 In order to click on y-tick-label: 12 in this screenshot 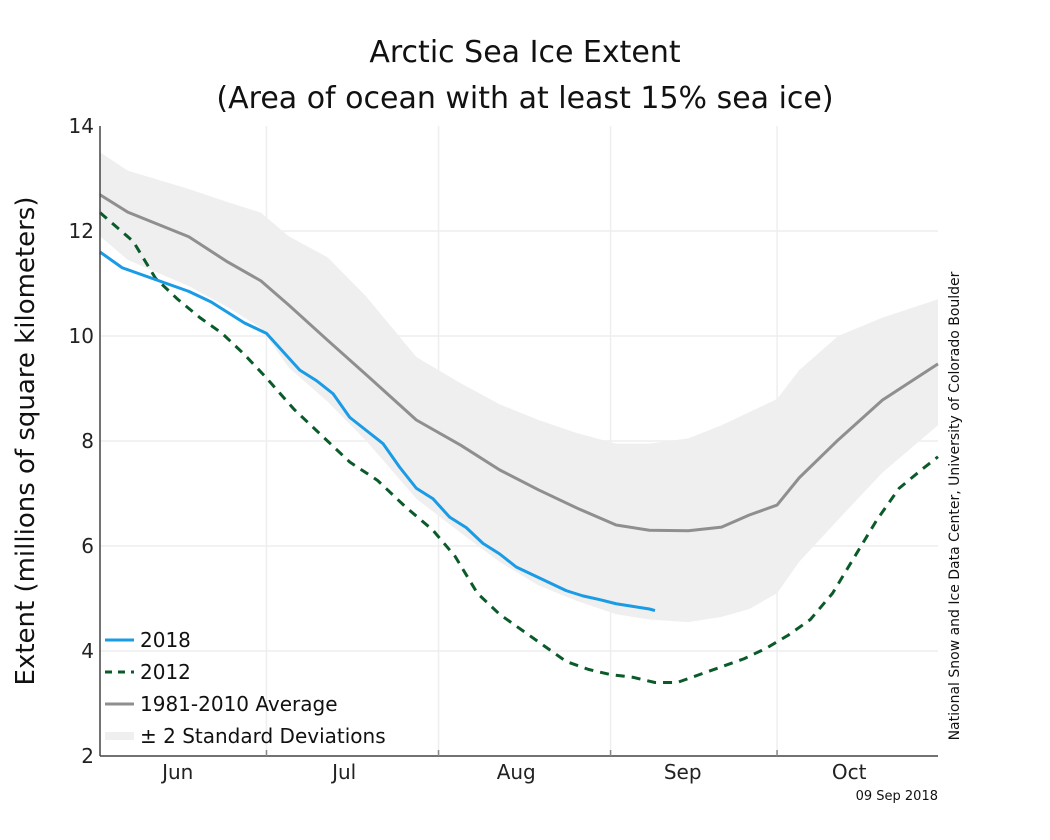, I will do `click(81, 231)`.